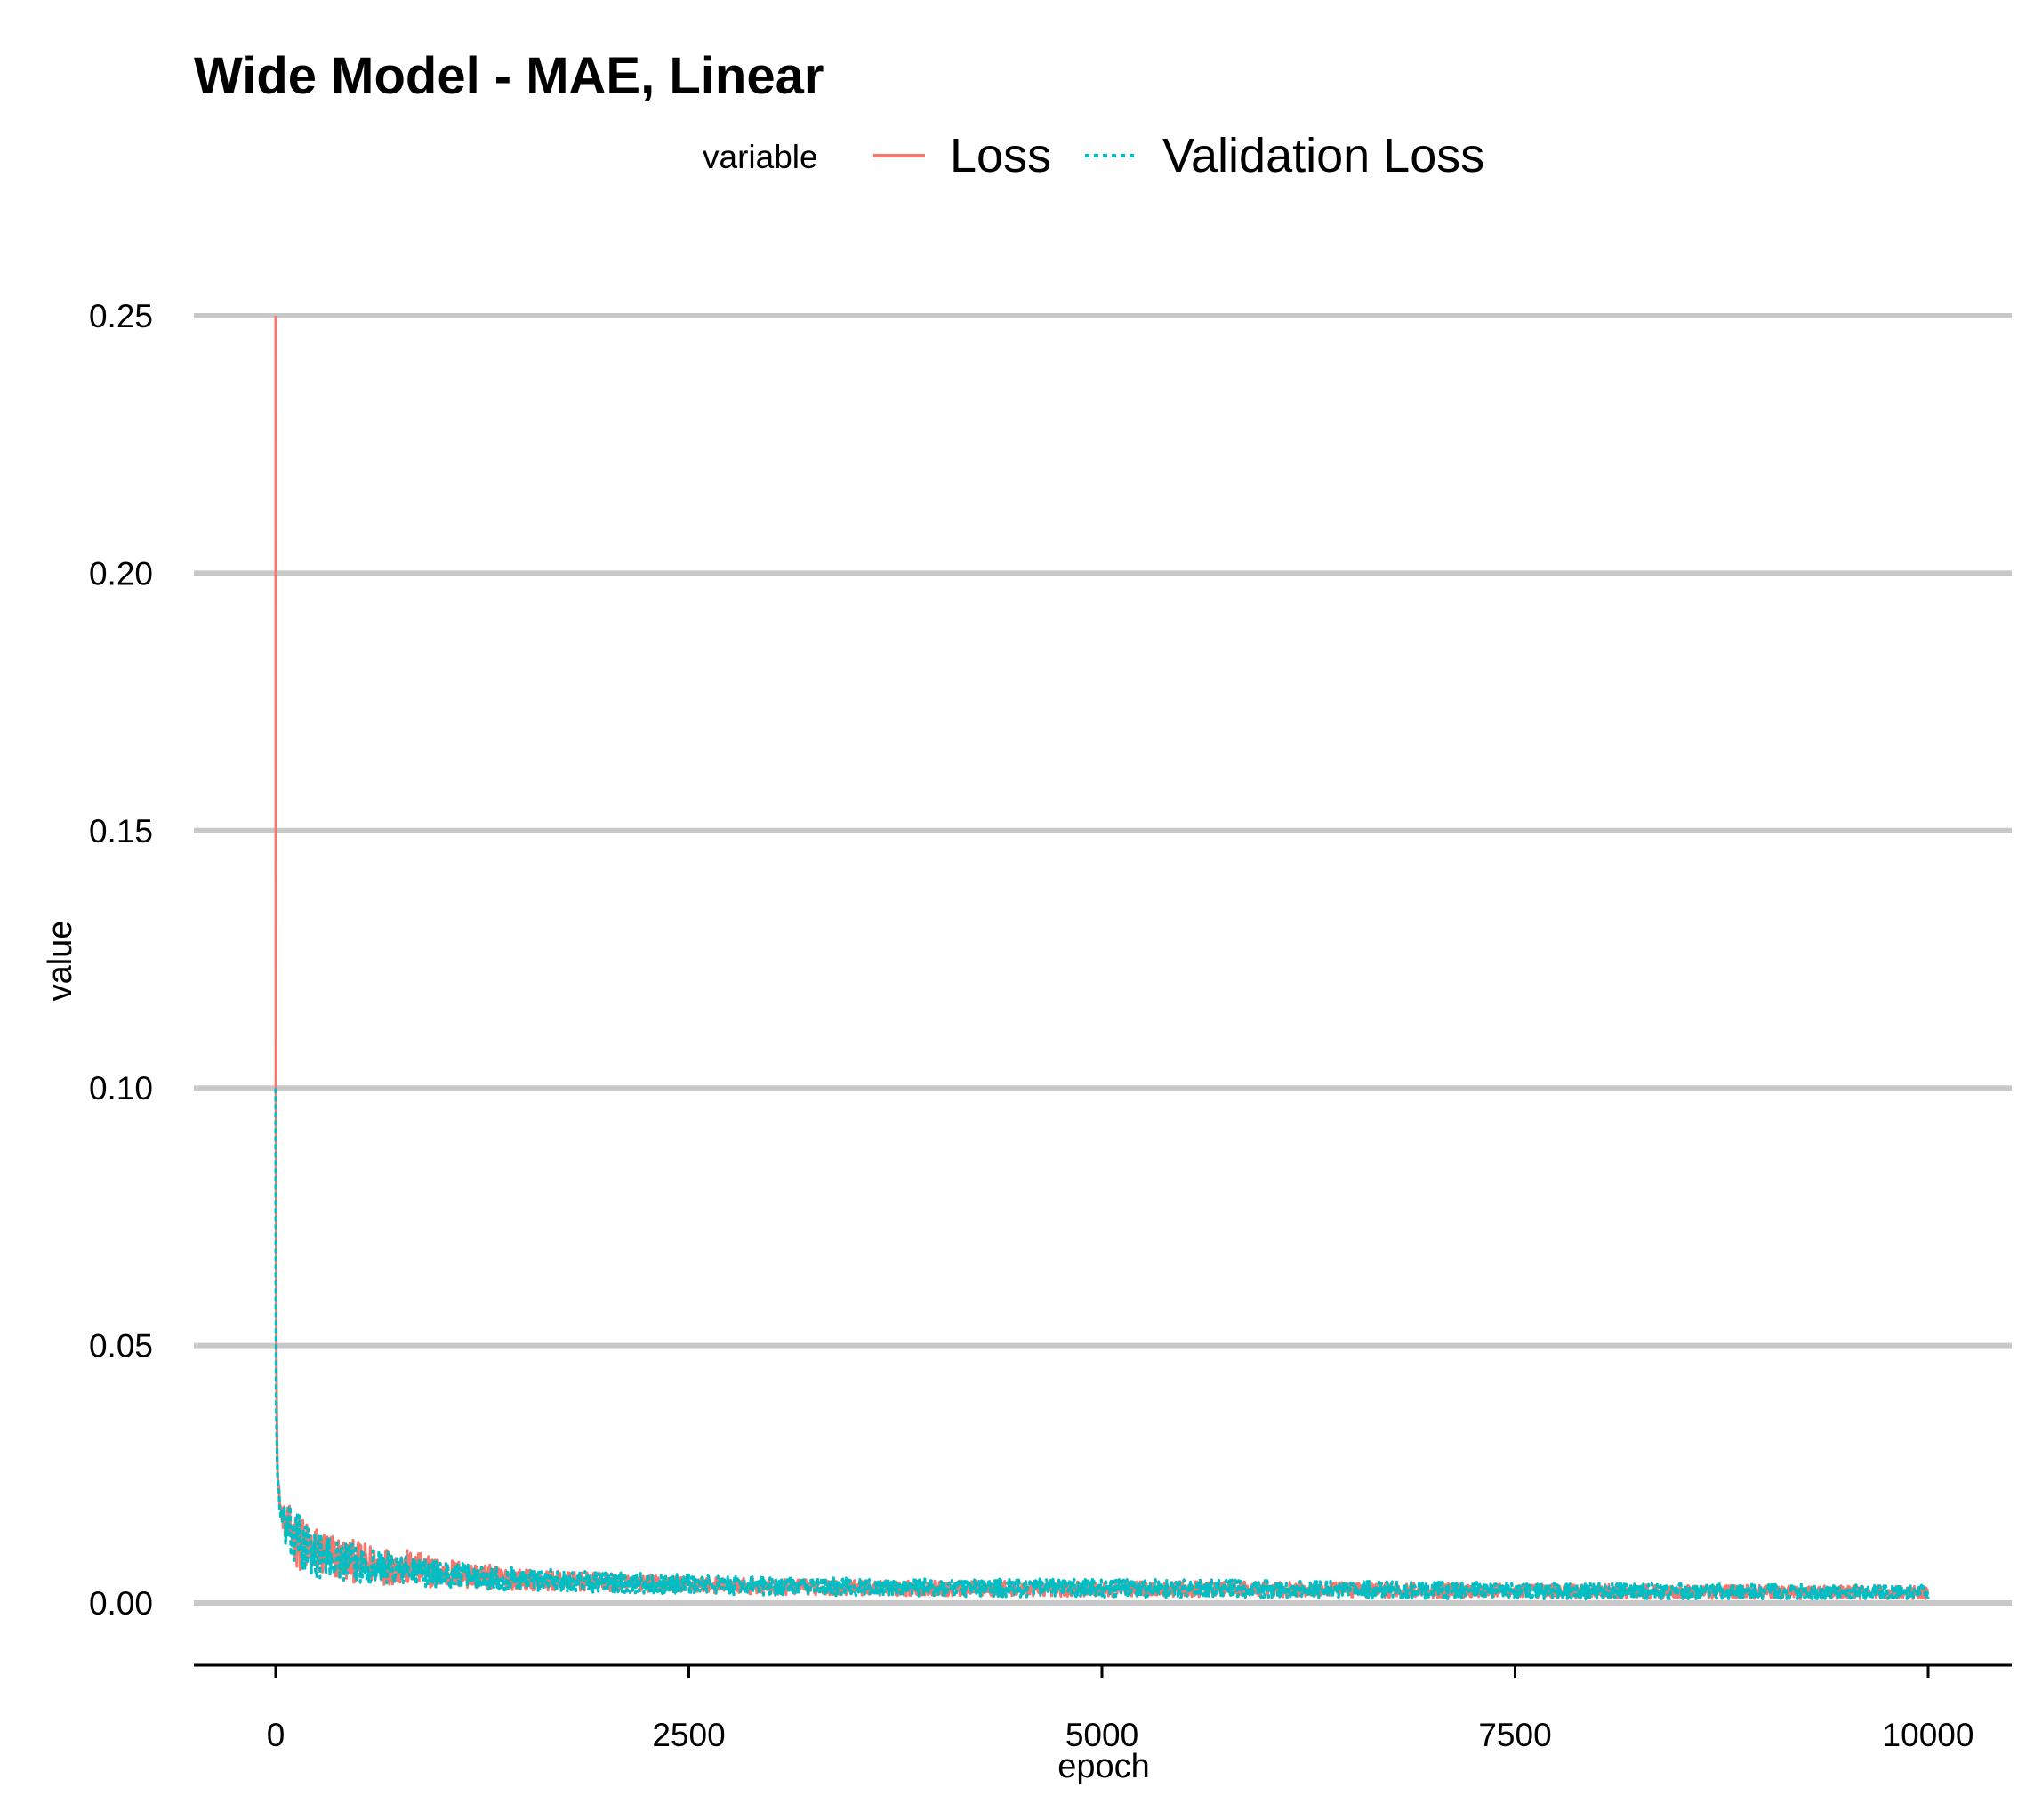 Image resolution: width=2042 pixels, height=1820 pixels. Describe the element at coordinates (509, 76) in the screenshot. I see `chart-title: Wide Model - MAE, Linear` at that location.